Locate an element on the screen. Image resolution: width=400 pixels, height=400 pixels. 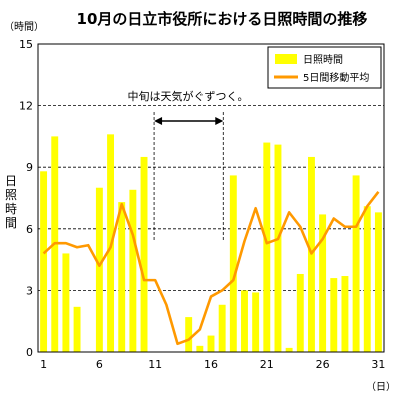
x-axis-unit: （日） is located at coordinates (381, 387).